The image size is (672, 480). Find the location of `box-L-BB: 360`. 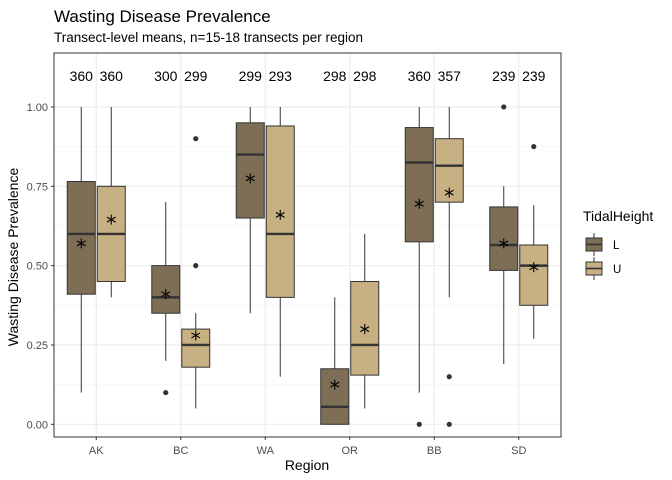

box-L-BB: 360 is located at coordinates (419, 247).